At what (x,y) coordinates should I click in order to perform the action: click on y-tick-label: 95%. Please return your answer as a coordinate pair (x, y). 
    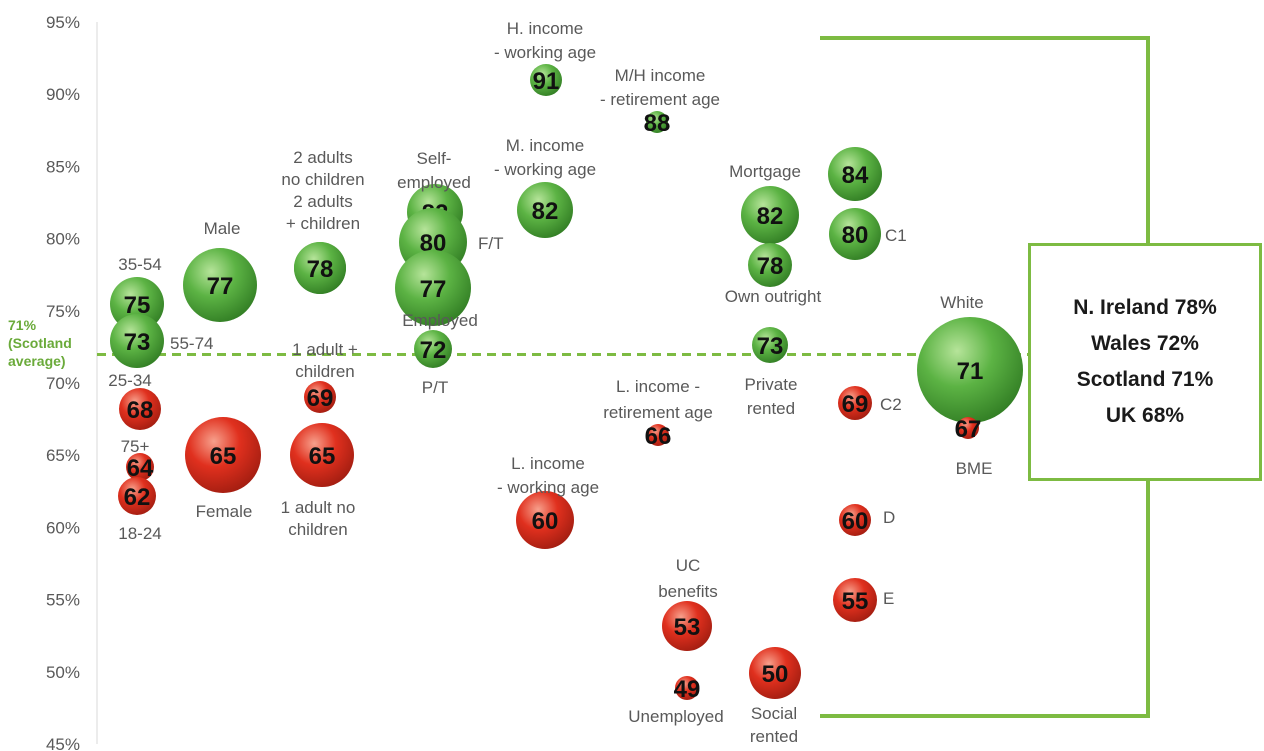
    Looking at the image, I should click on (63, 22).